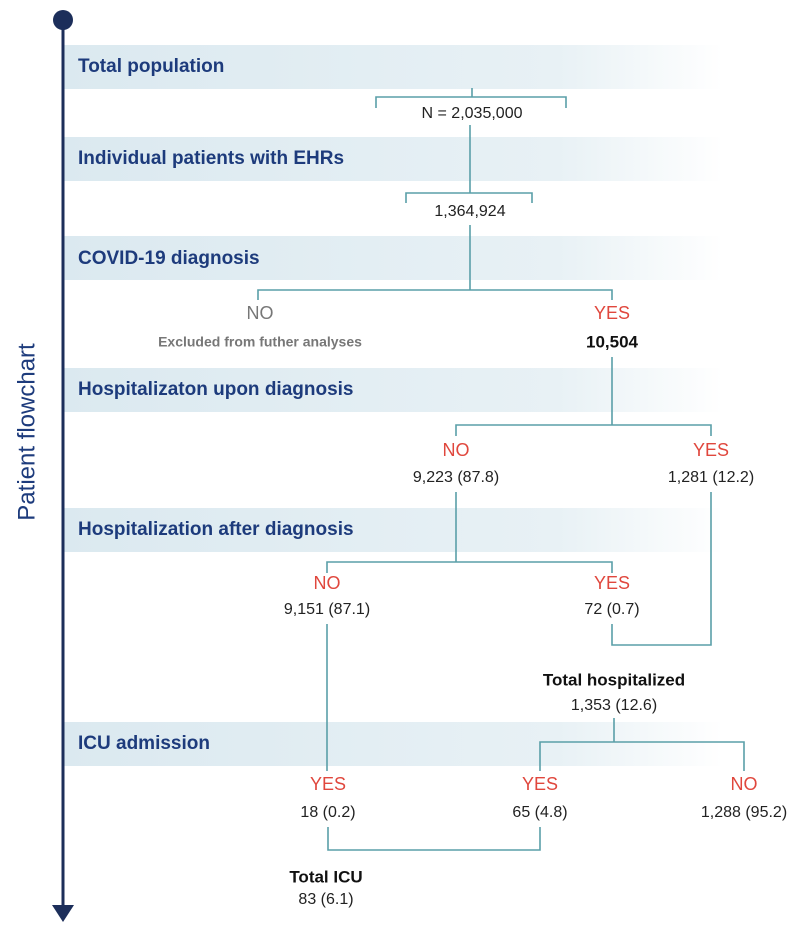 The width and height of the screenshot is (798, 927). I want to click on node-value: 1,288 (95.2), so click(744, 812).